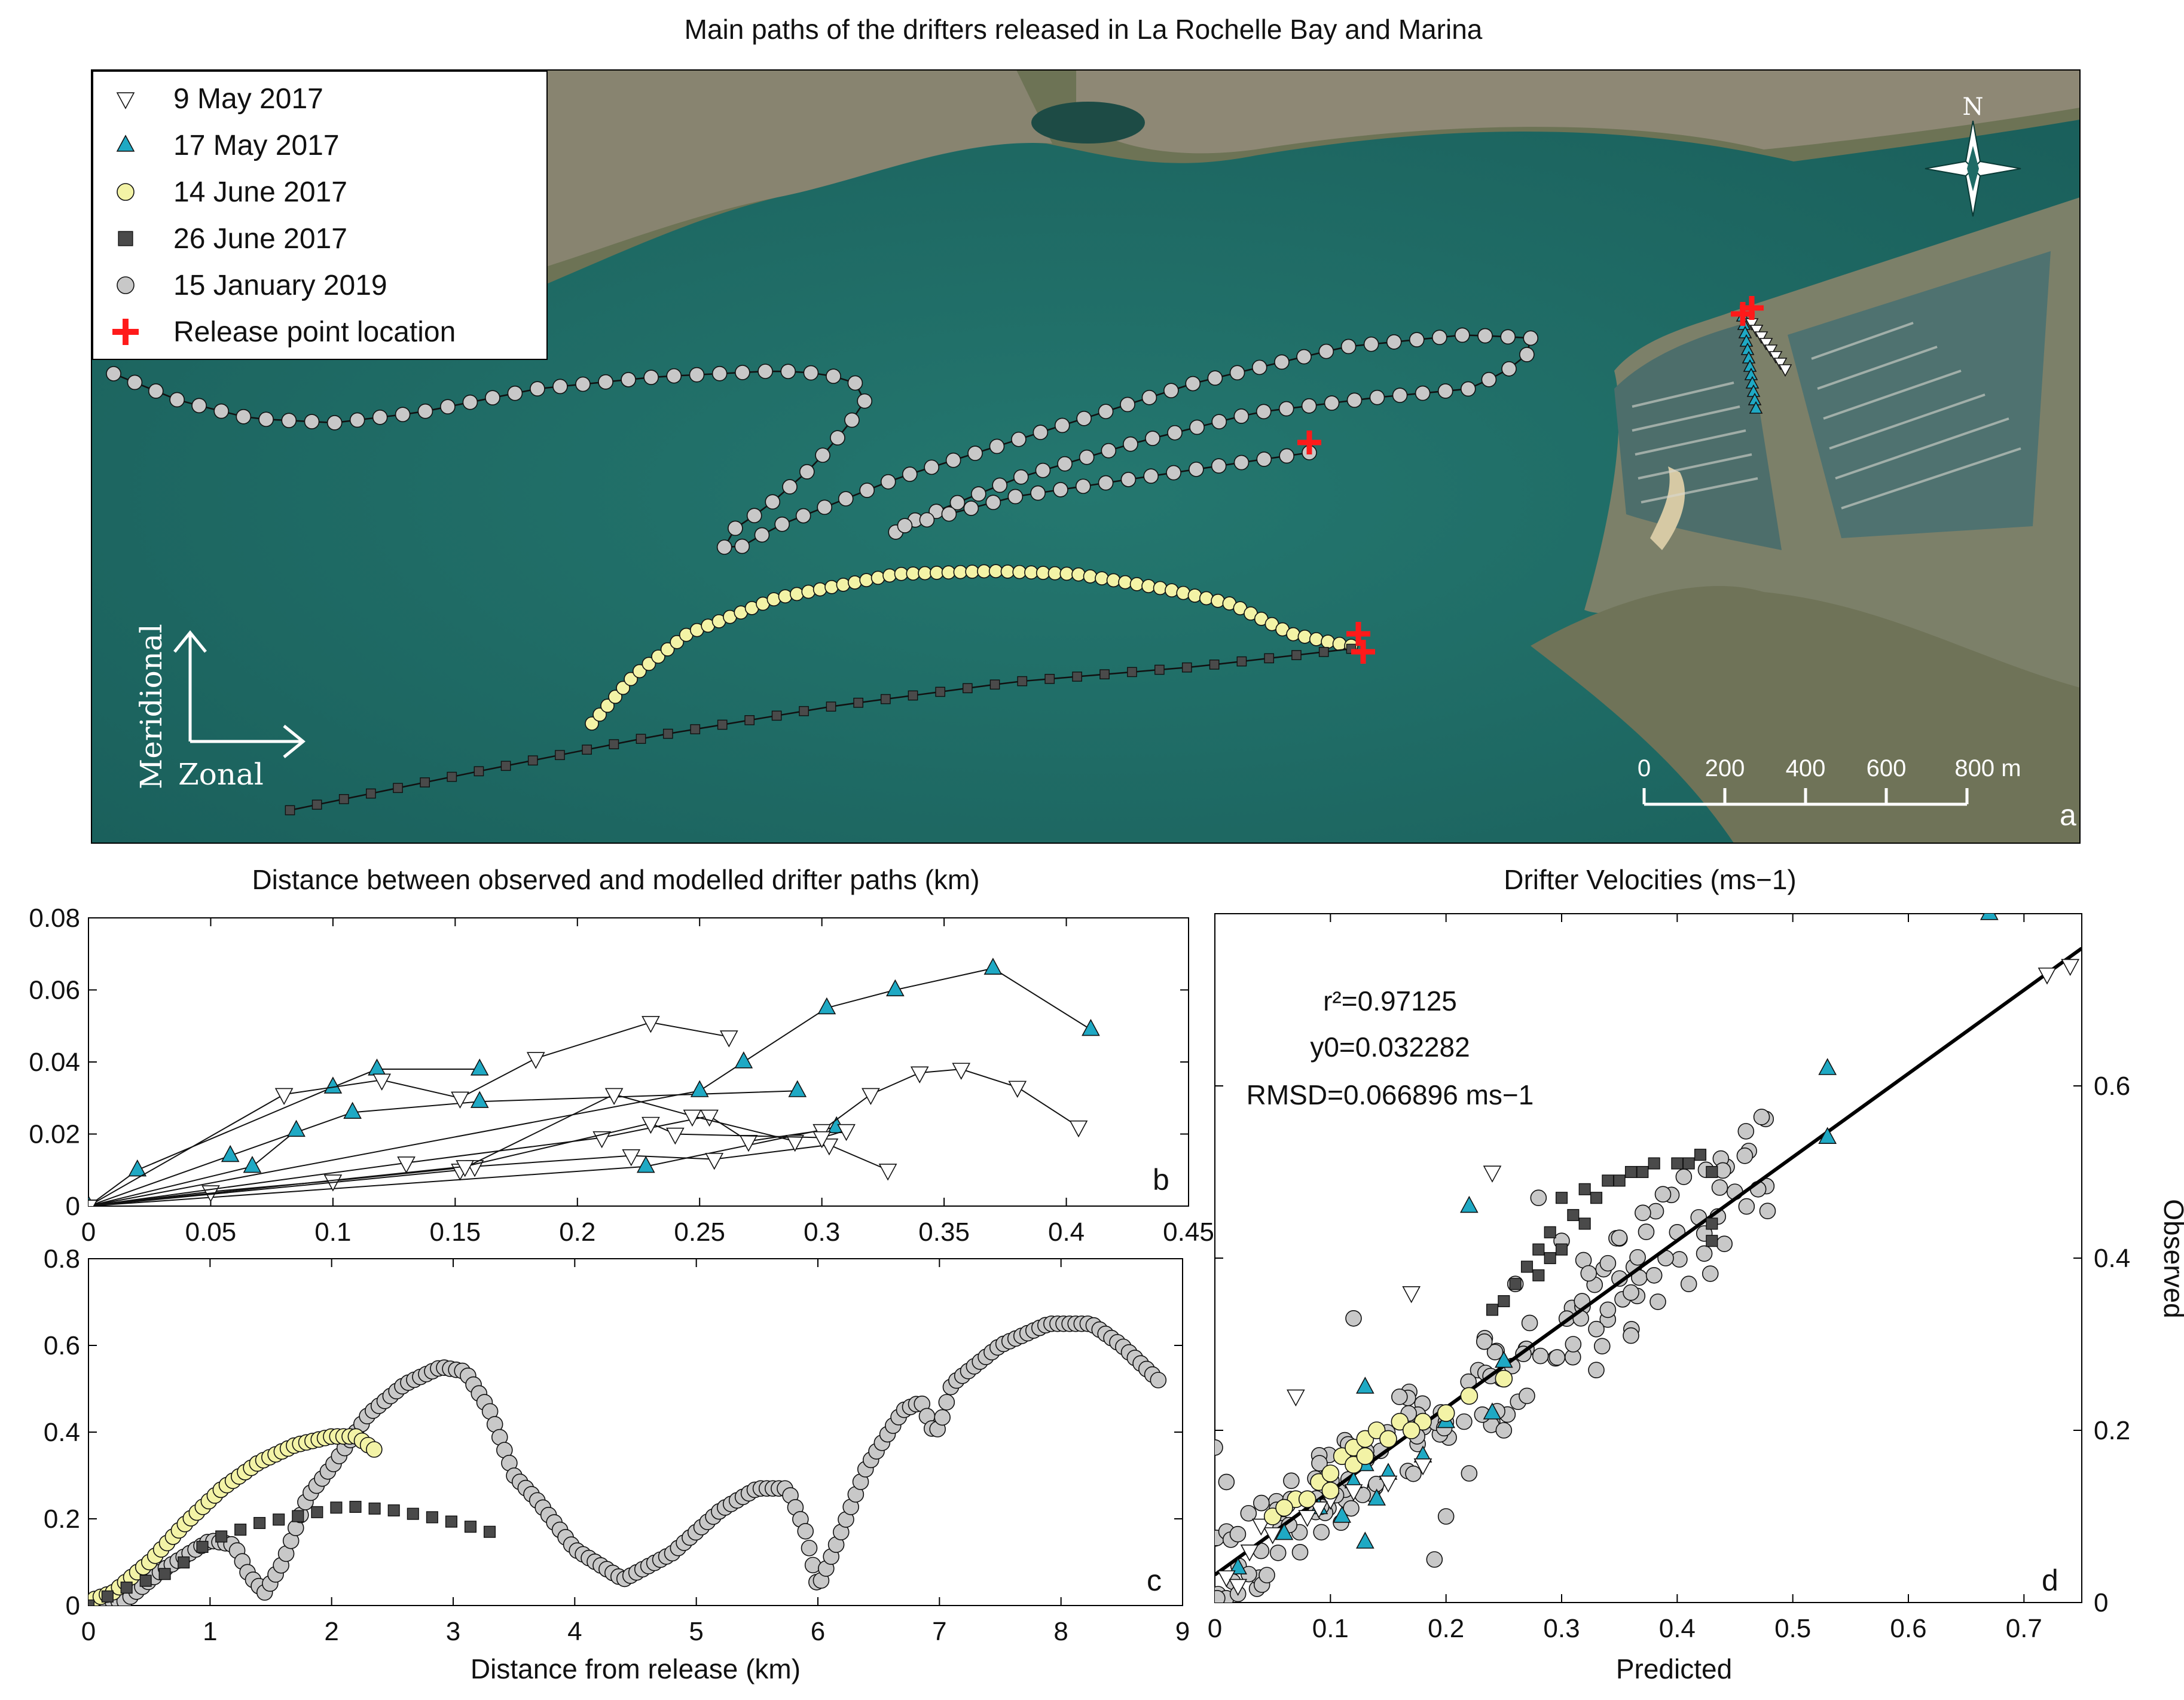  Describe the element at coordinates (2068, 815) in the screenshot. I see `panel-a-letter: a` at that location.